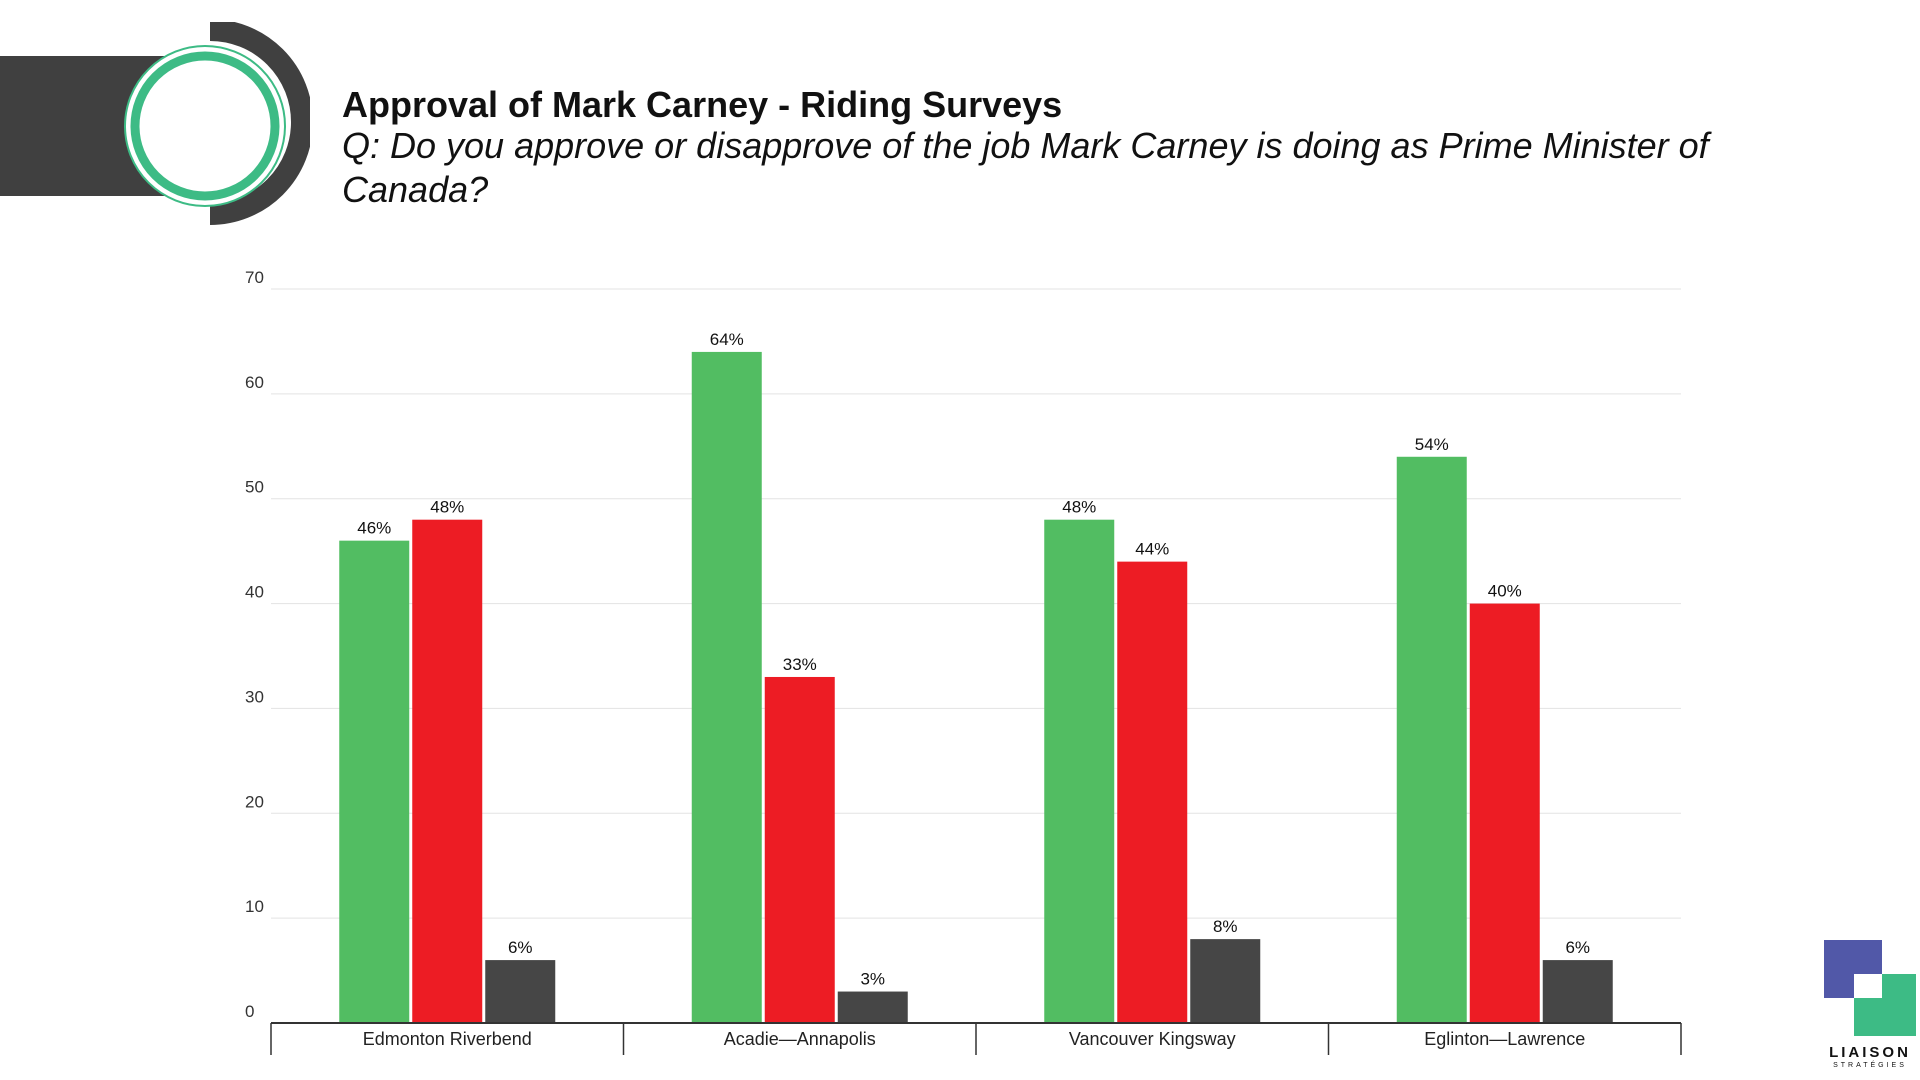 This screenshot has height=1080, width=1920. I want to click on y-tick-label: 10, so click(254, 906).